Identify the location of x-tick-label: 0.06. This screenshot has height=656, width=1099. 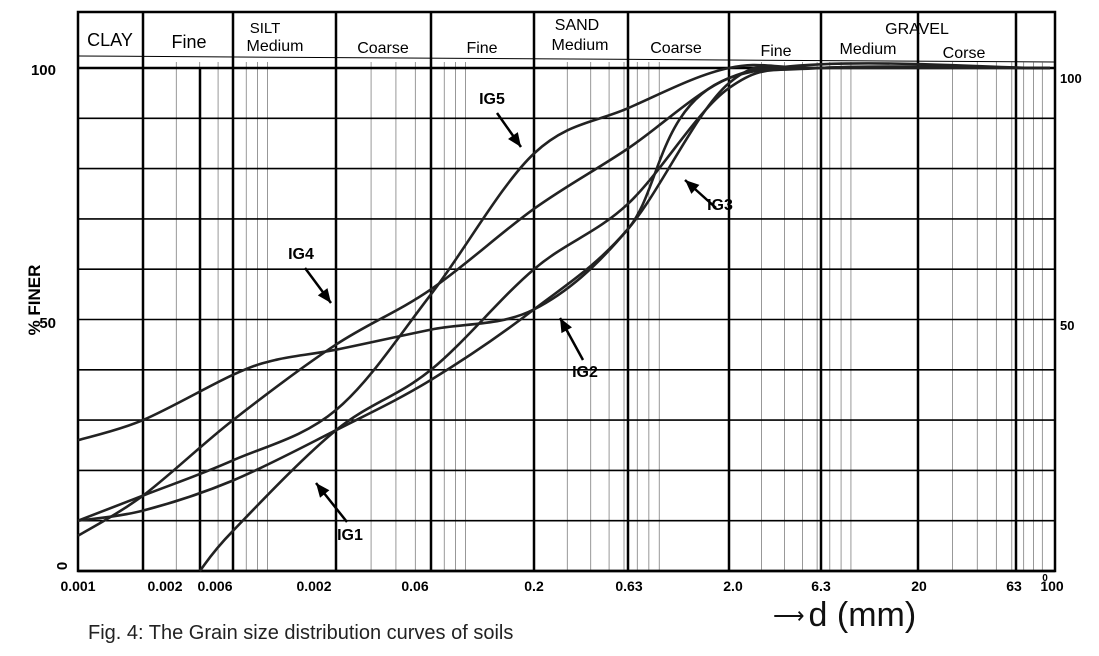
(414, 586).